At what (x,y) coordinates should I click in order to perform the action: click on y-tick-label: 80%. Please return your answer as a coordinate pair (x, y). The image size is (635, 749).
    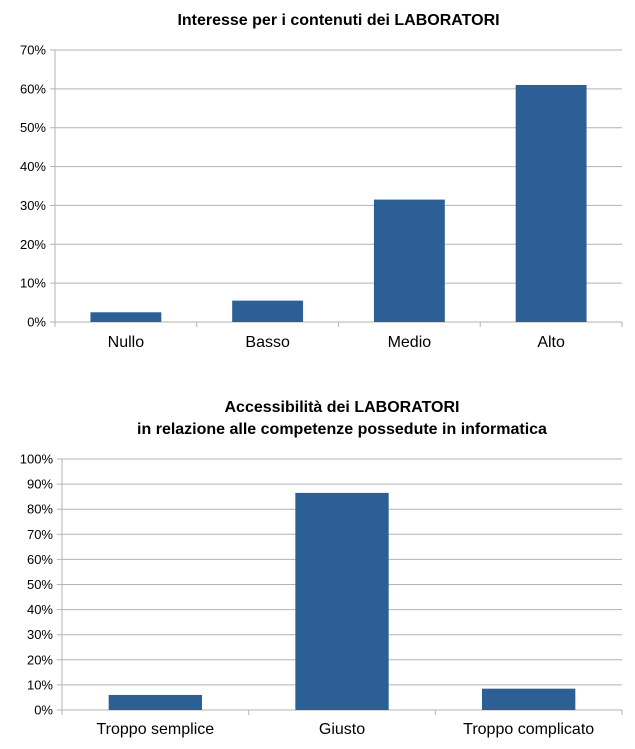
    Looking at the image, I should click on (40, 509).